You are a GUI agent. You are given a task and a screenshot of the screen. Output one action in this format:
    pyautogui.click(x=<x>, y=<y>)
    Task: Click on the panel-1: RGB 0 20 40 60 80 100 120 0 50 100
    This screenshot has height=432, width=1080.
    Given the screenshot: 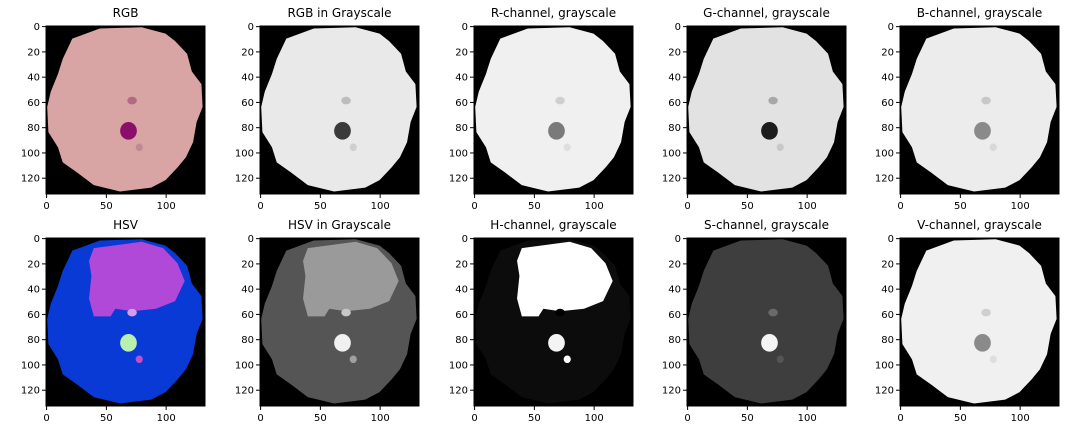 What is the action you would take?
    pyautogui.click(x=113, y=109)
    